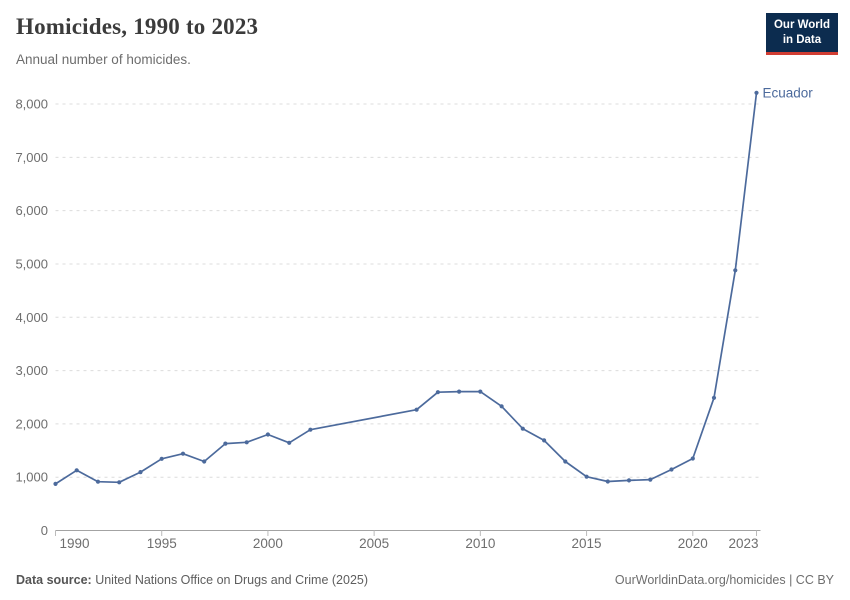 This screenshot has width=850, height=600. Describe the element at coordinates (587, 543) in the screenshot. I see `x-tick-label: 2015` at that location.